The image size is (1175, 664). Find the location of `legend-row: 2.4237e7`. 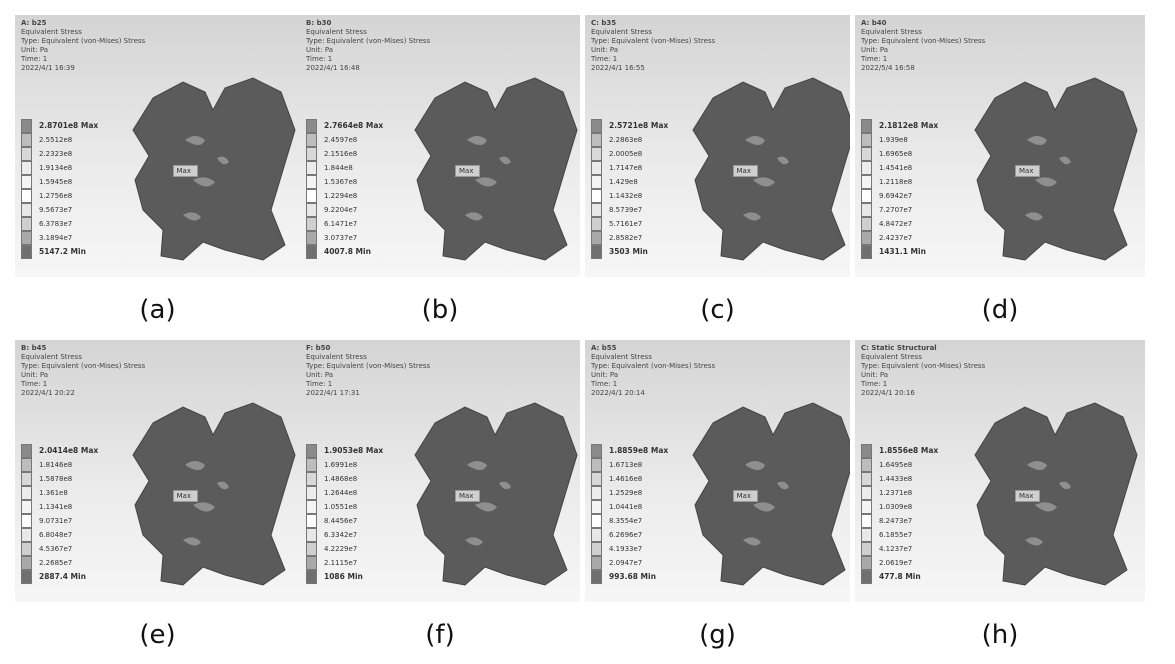

legend-row: 2.4237e7 is located at coordinates (899, 238).